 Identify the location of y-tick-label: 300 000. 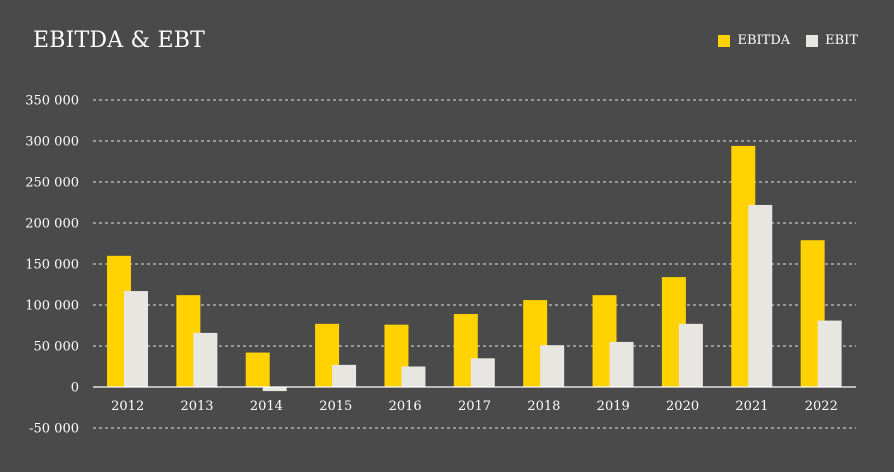
(52, 142).